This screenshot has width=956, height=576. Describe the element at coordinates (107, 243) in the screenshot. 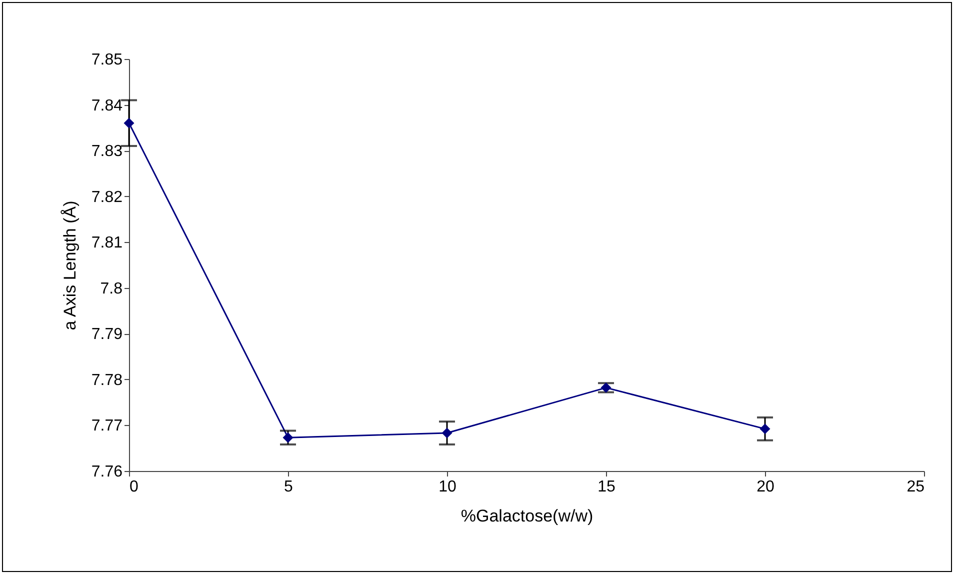

I see `y-tick-label: 7.81` at that location.